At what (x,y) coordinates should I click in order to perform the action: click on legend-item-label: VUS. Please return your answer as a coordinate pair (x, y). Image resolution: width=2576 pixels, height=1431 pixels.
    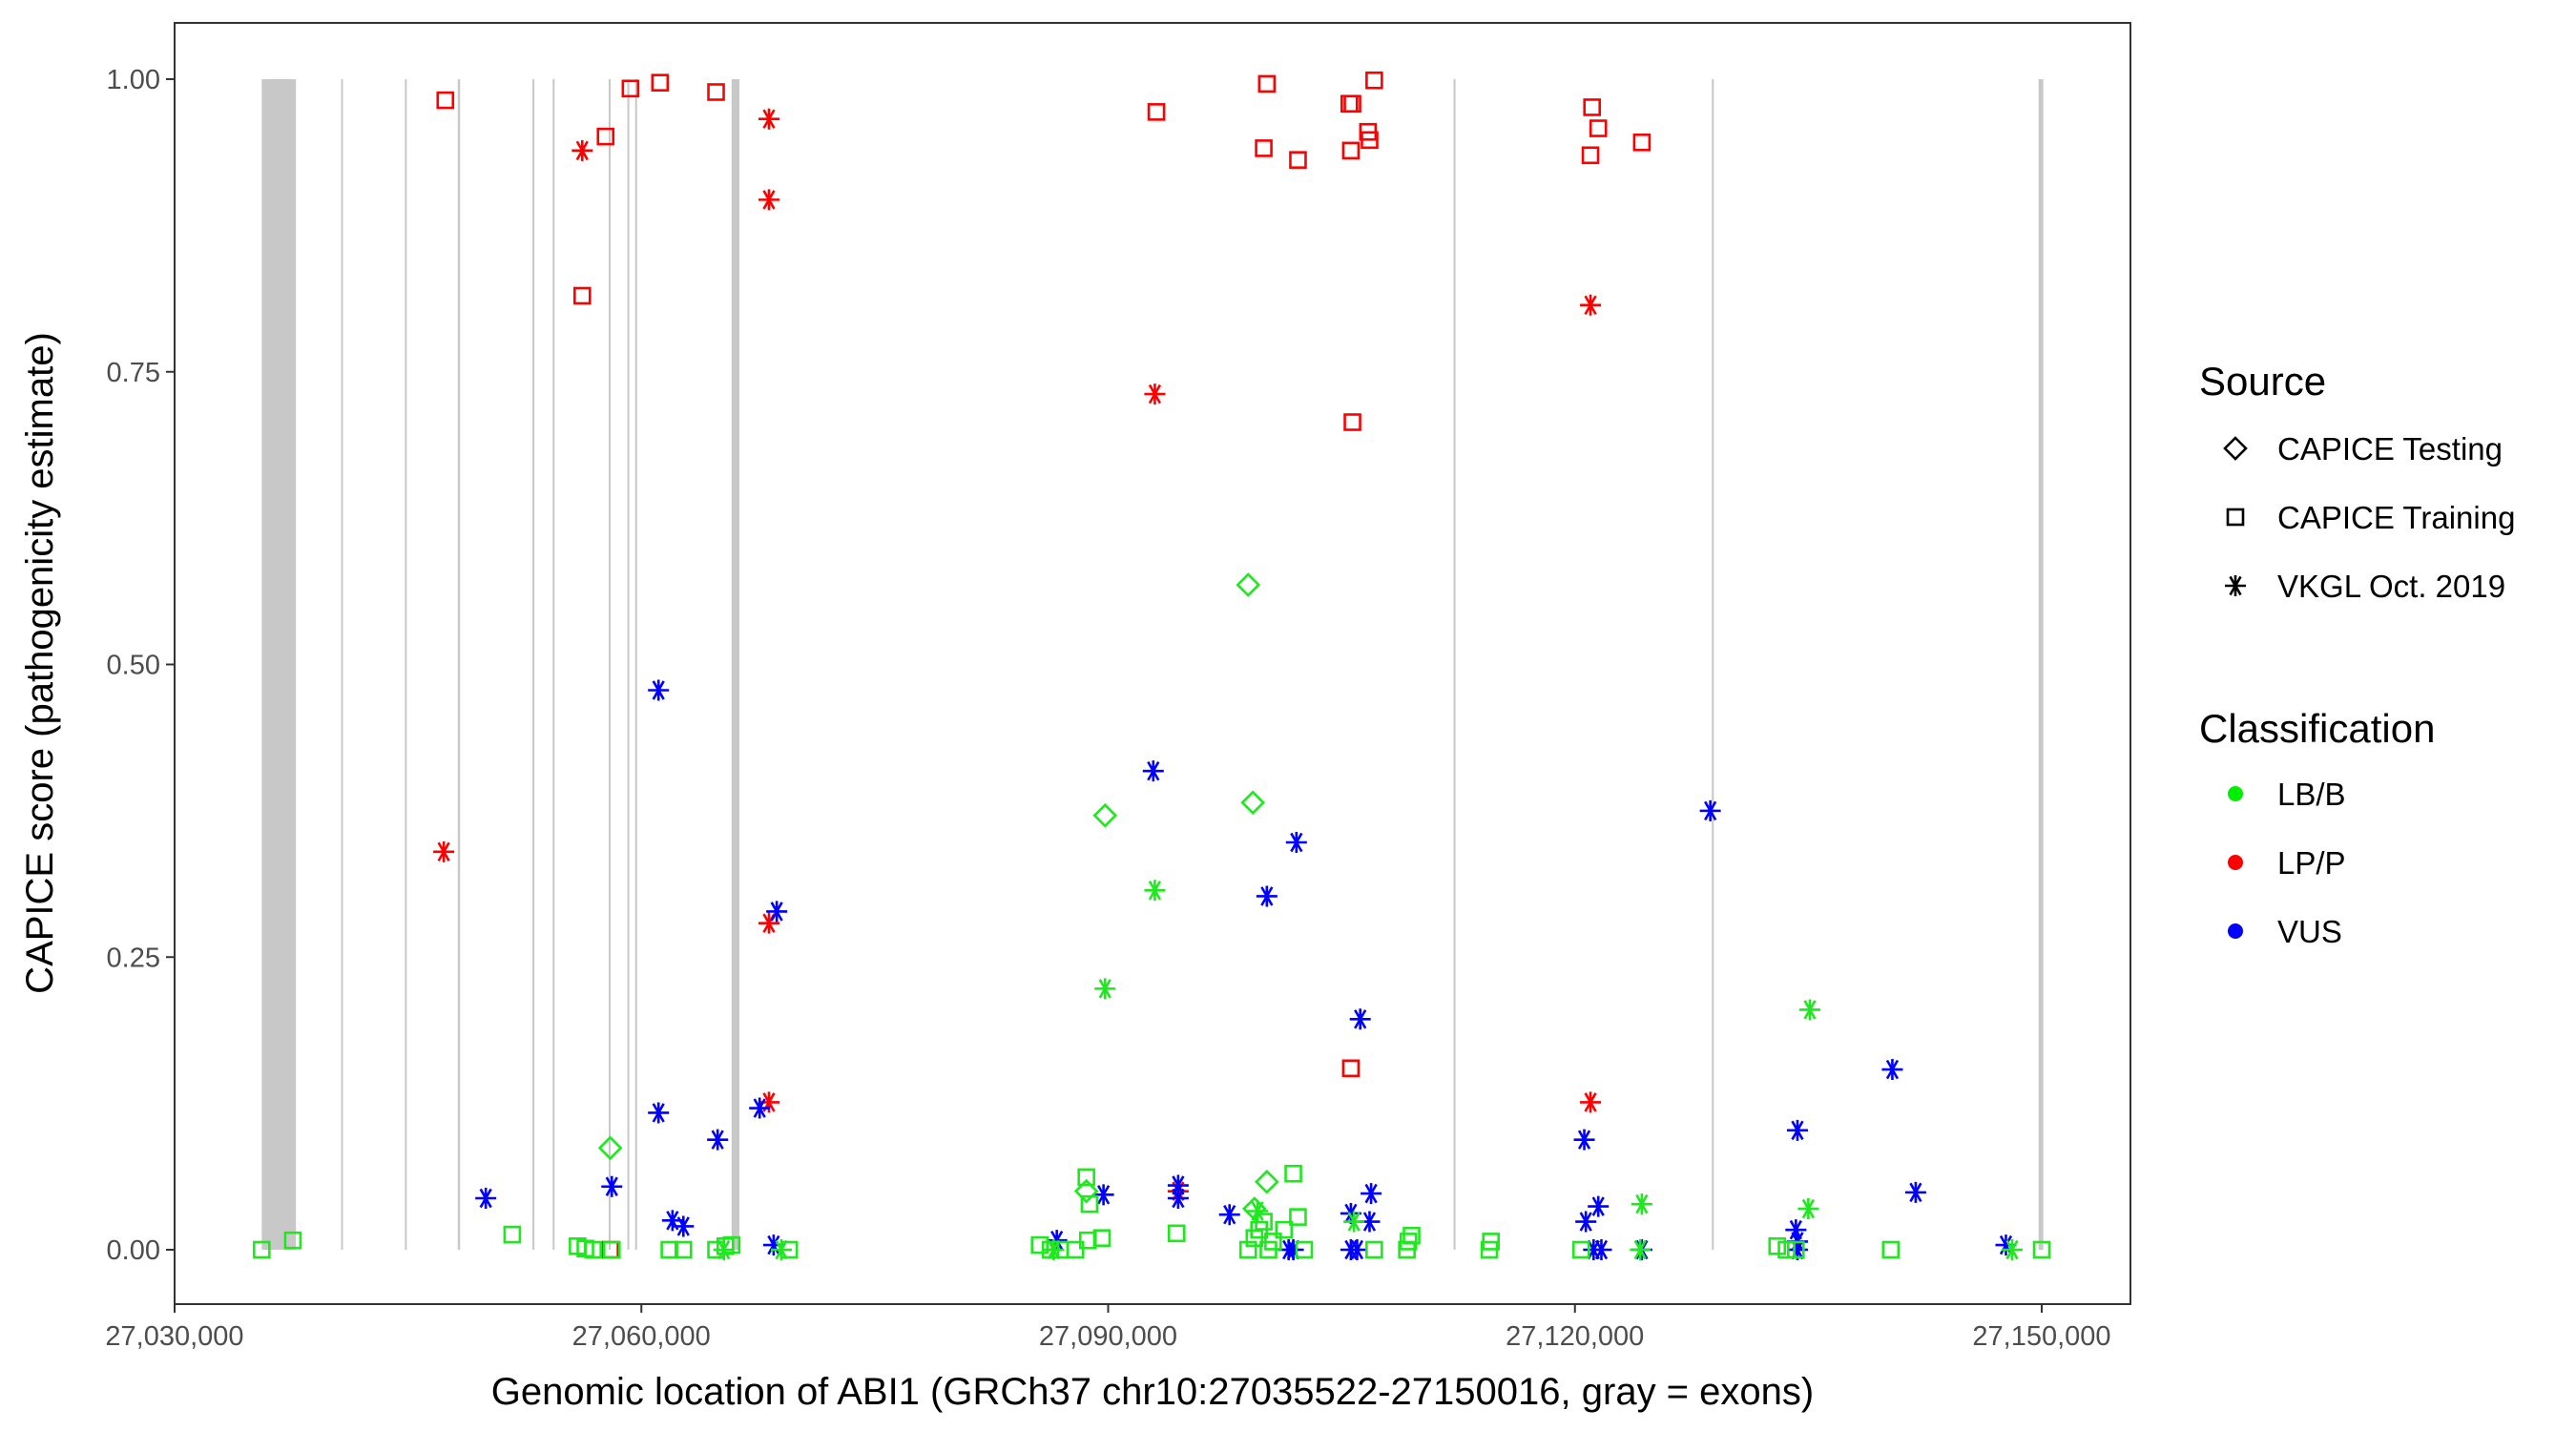
    Looking at the image, I should click on (2309, 931).